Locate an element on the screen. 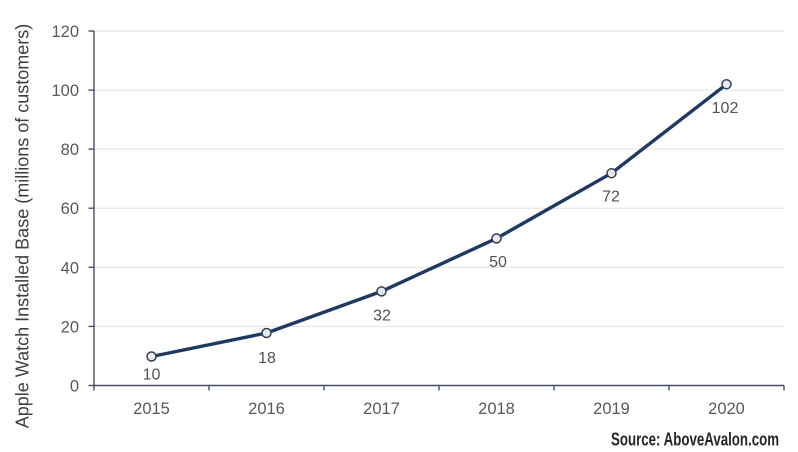 This screenshot has height=452, width=798. svg-text: 18 is located at coordinates (267, 358).